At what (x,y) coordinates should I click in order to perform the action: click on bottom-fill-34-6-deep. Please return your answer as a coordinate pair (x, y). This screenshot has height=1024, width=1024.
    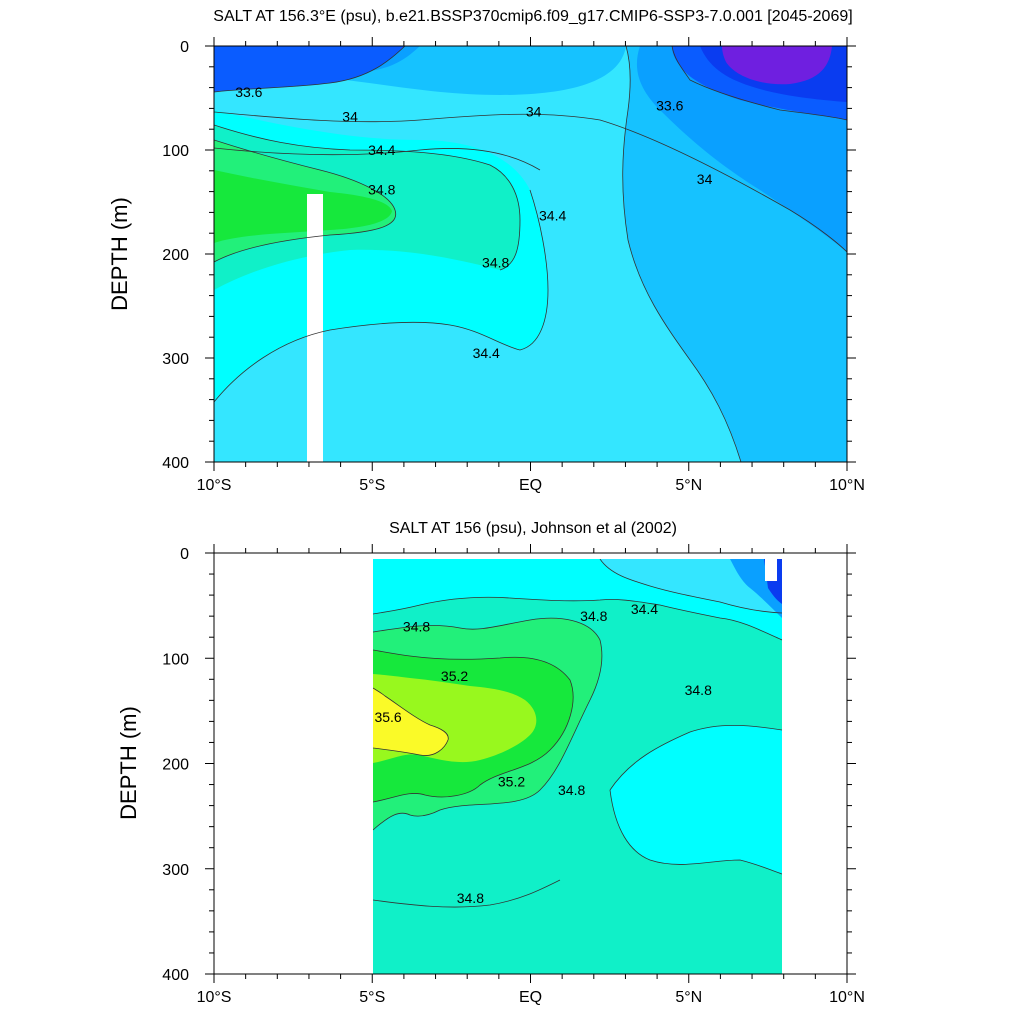
    Looking at the image, I should click on (696, 799).